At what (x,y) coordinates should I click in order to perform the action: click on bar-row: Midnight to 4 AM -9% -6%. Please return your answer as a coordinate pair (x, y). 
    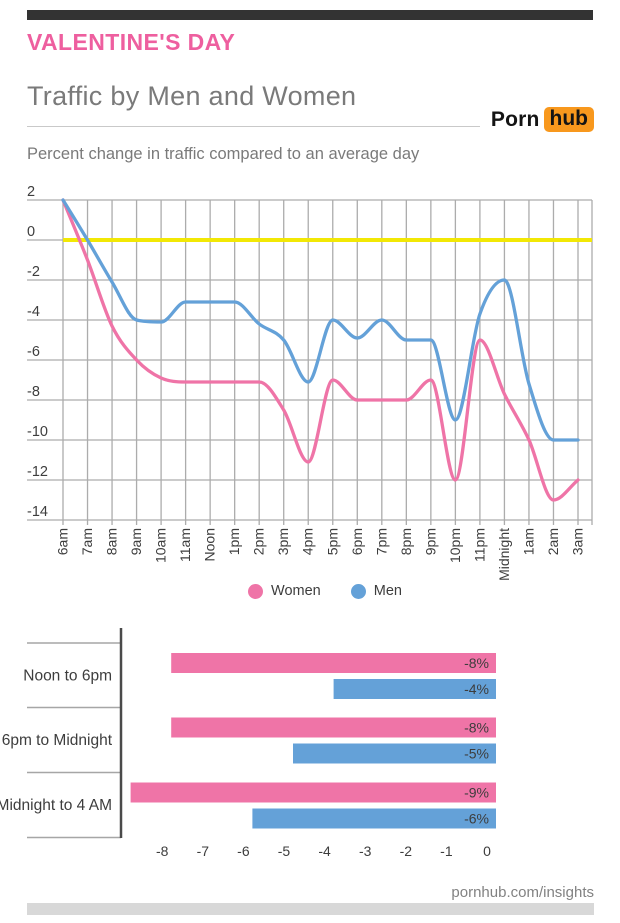
    Looking at the image, I should click on (248, 805).